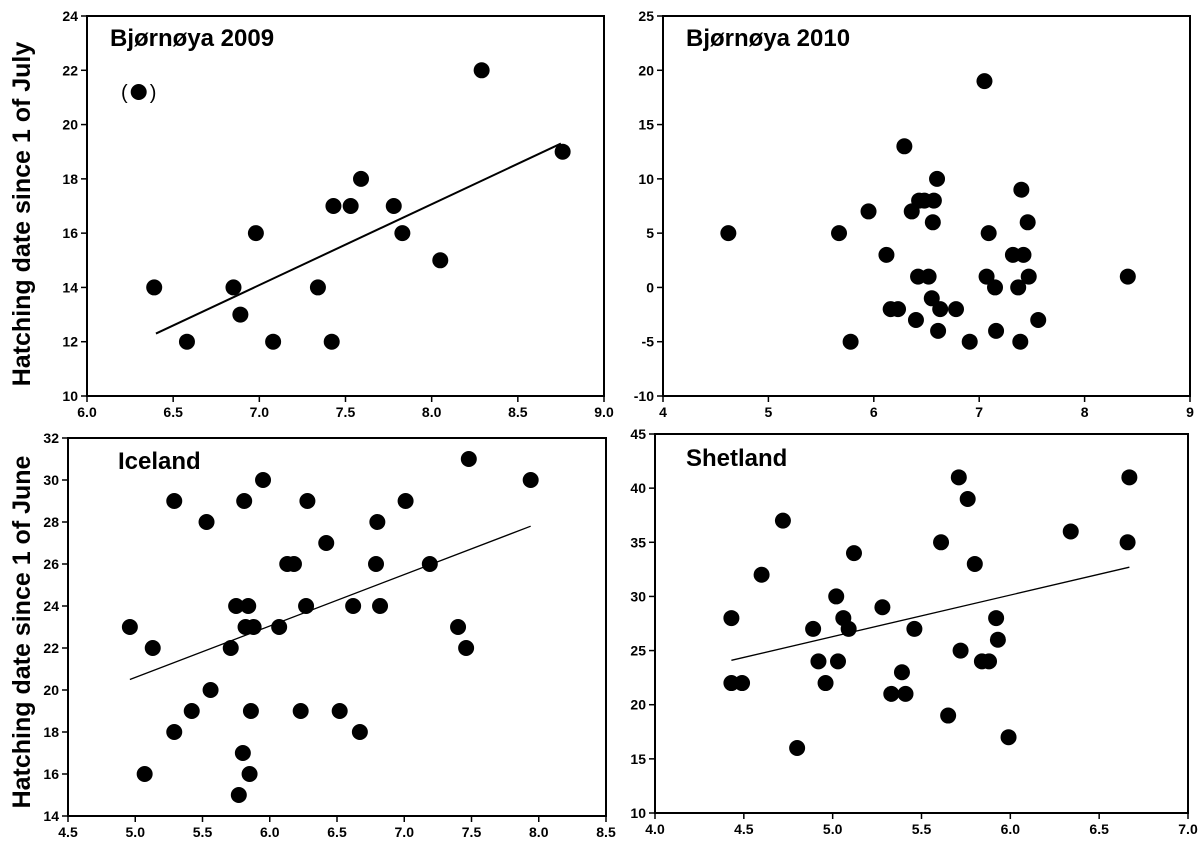  What do you see at coordinates (70, 396) in the screenshot?
I see `y-tick-label: 10` at bounding box center [70, 396].